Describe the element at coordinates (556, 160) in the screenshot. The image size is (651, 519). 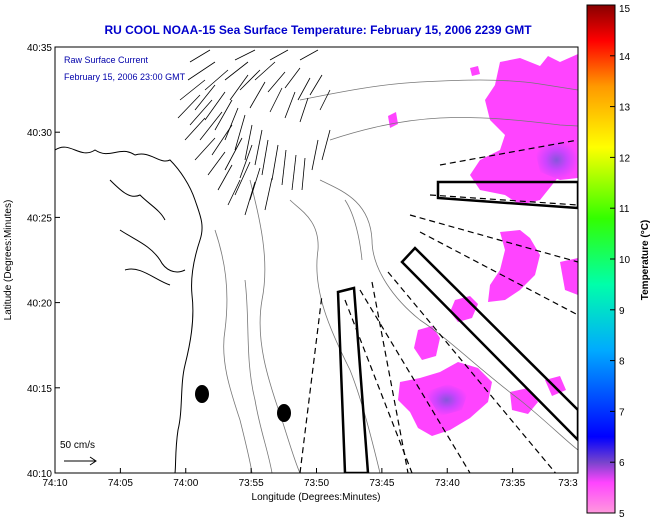
I see `sst-patch-ne-warm` at that location.